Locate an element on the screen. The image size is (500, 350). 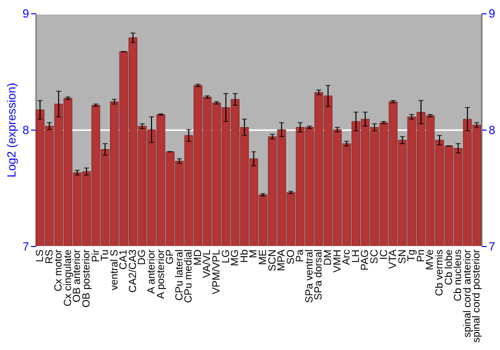
x-tick-label: ventral S is located at coordinates (114, 269).